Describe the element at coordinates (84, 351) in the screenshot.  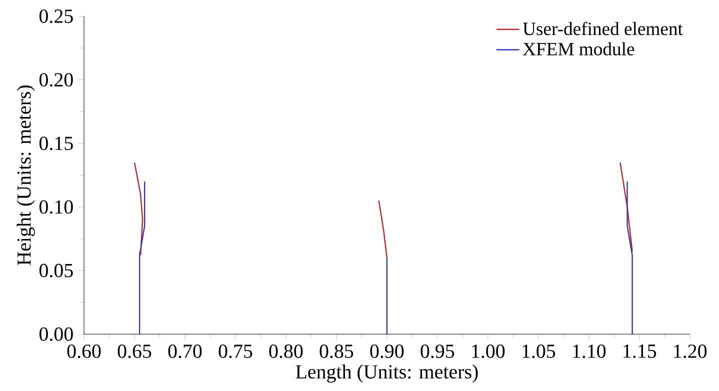
I see `x-tick-label: 0.60` at that location.